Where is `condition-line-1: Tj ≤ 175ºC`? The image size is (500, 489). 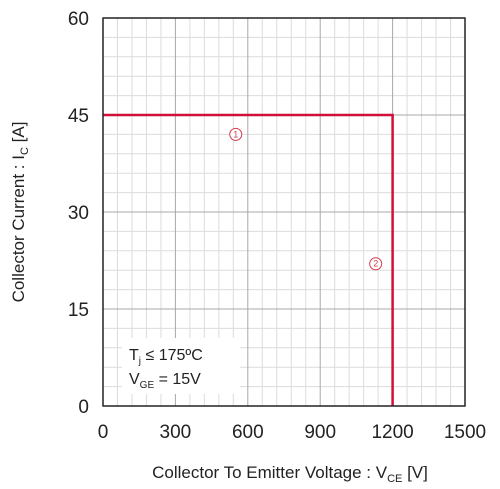
condition-line-1: Tj ≤ 175ºC is located at coordinates (166, 357).